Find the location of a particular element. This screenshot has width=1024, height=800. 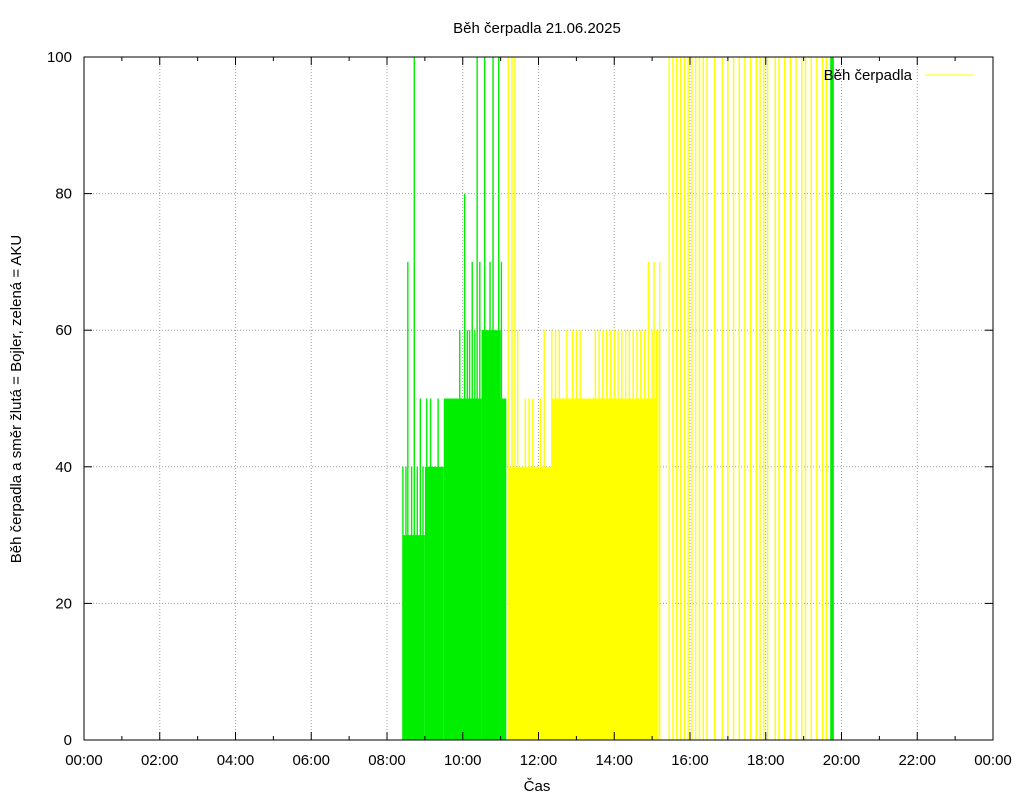

y-tick-label: 100 is located at coordinates (59, 57).